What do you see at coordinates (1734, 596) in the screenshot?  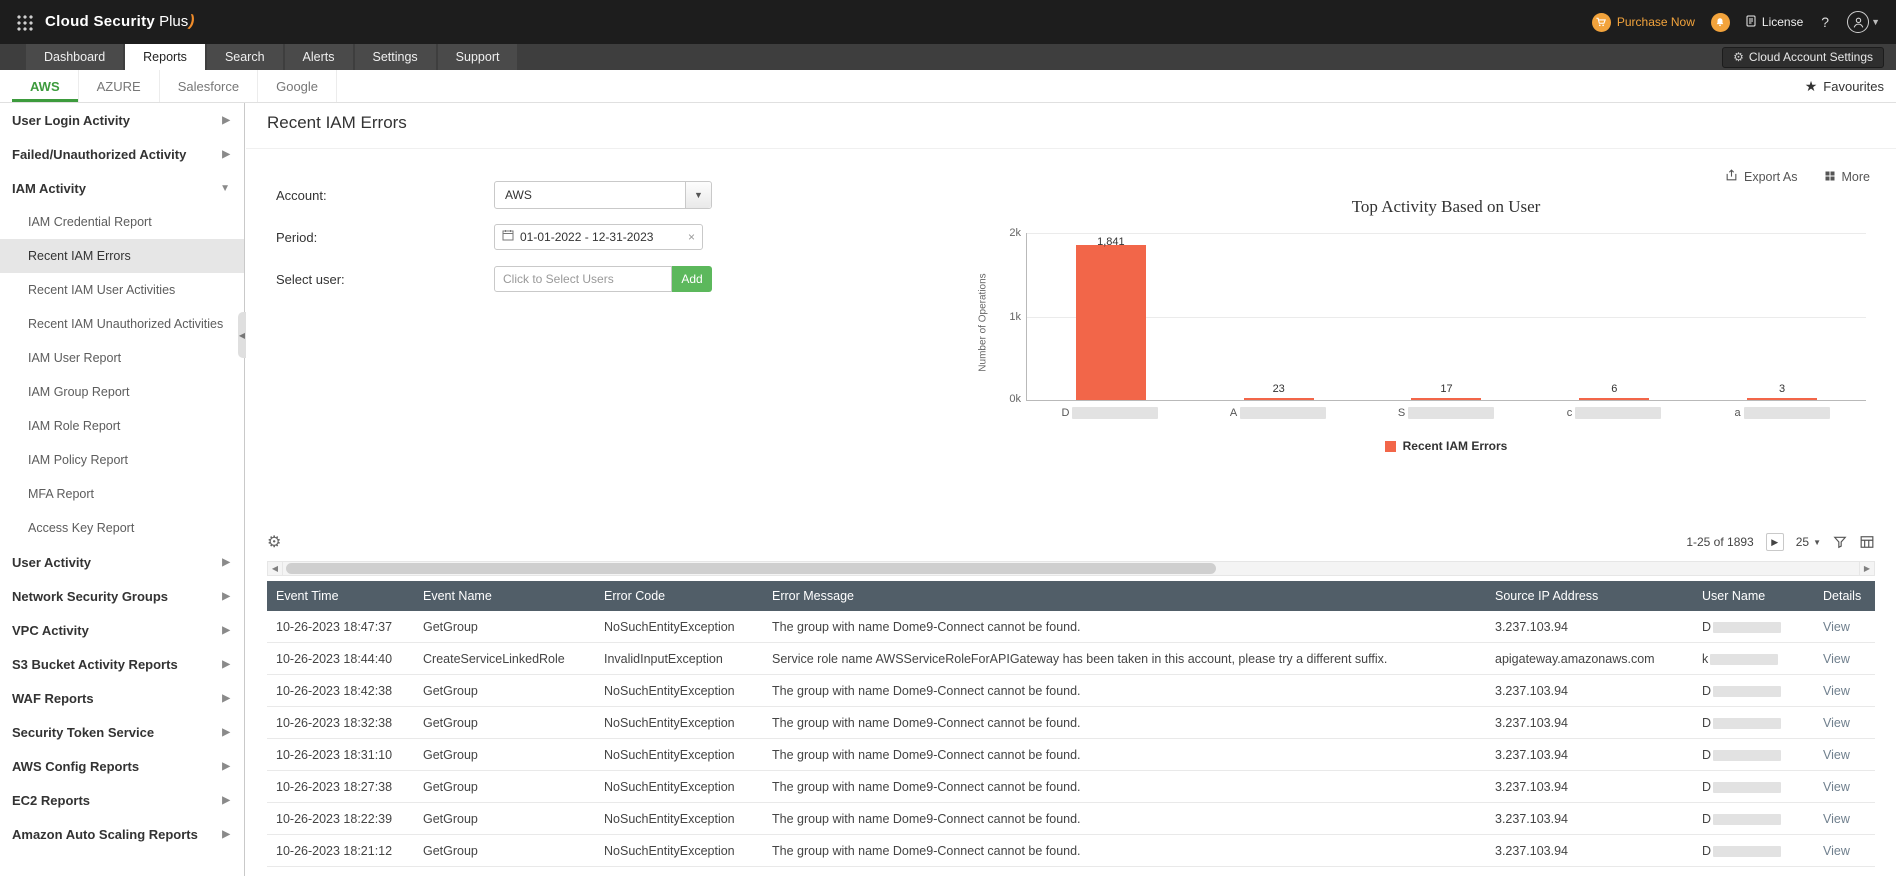 I see `col-user-name: User Name` at bounding box center [1734, 596].